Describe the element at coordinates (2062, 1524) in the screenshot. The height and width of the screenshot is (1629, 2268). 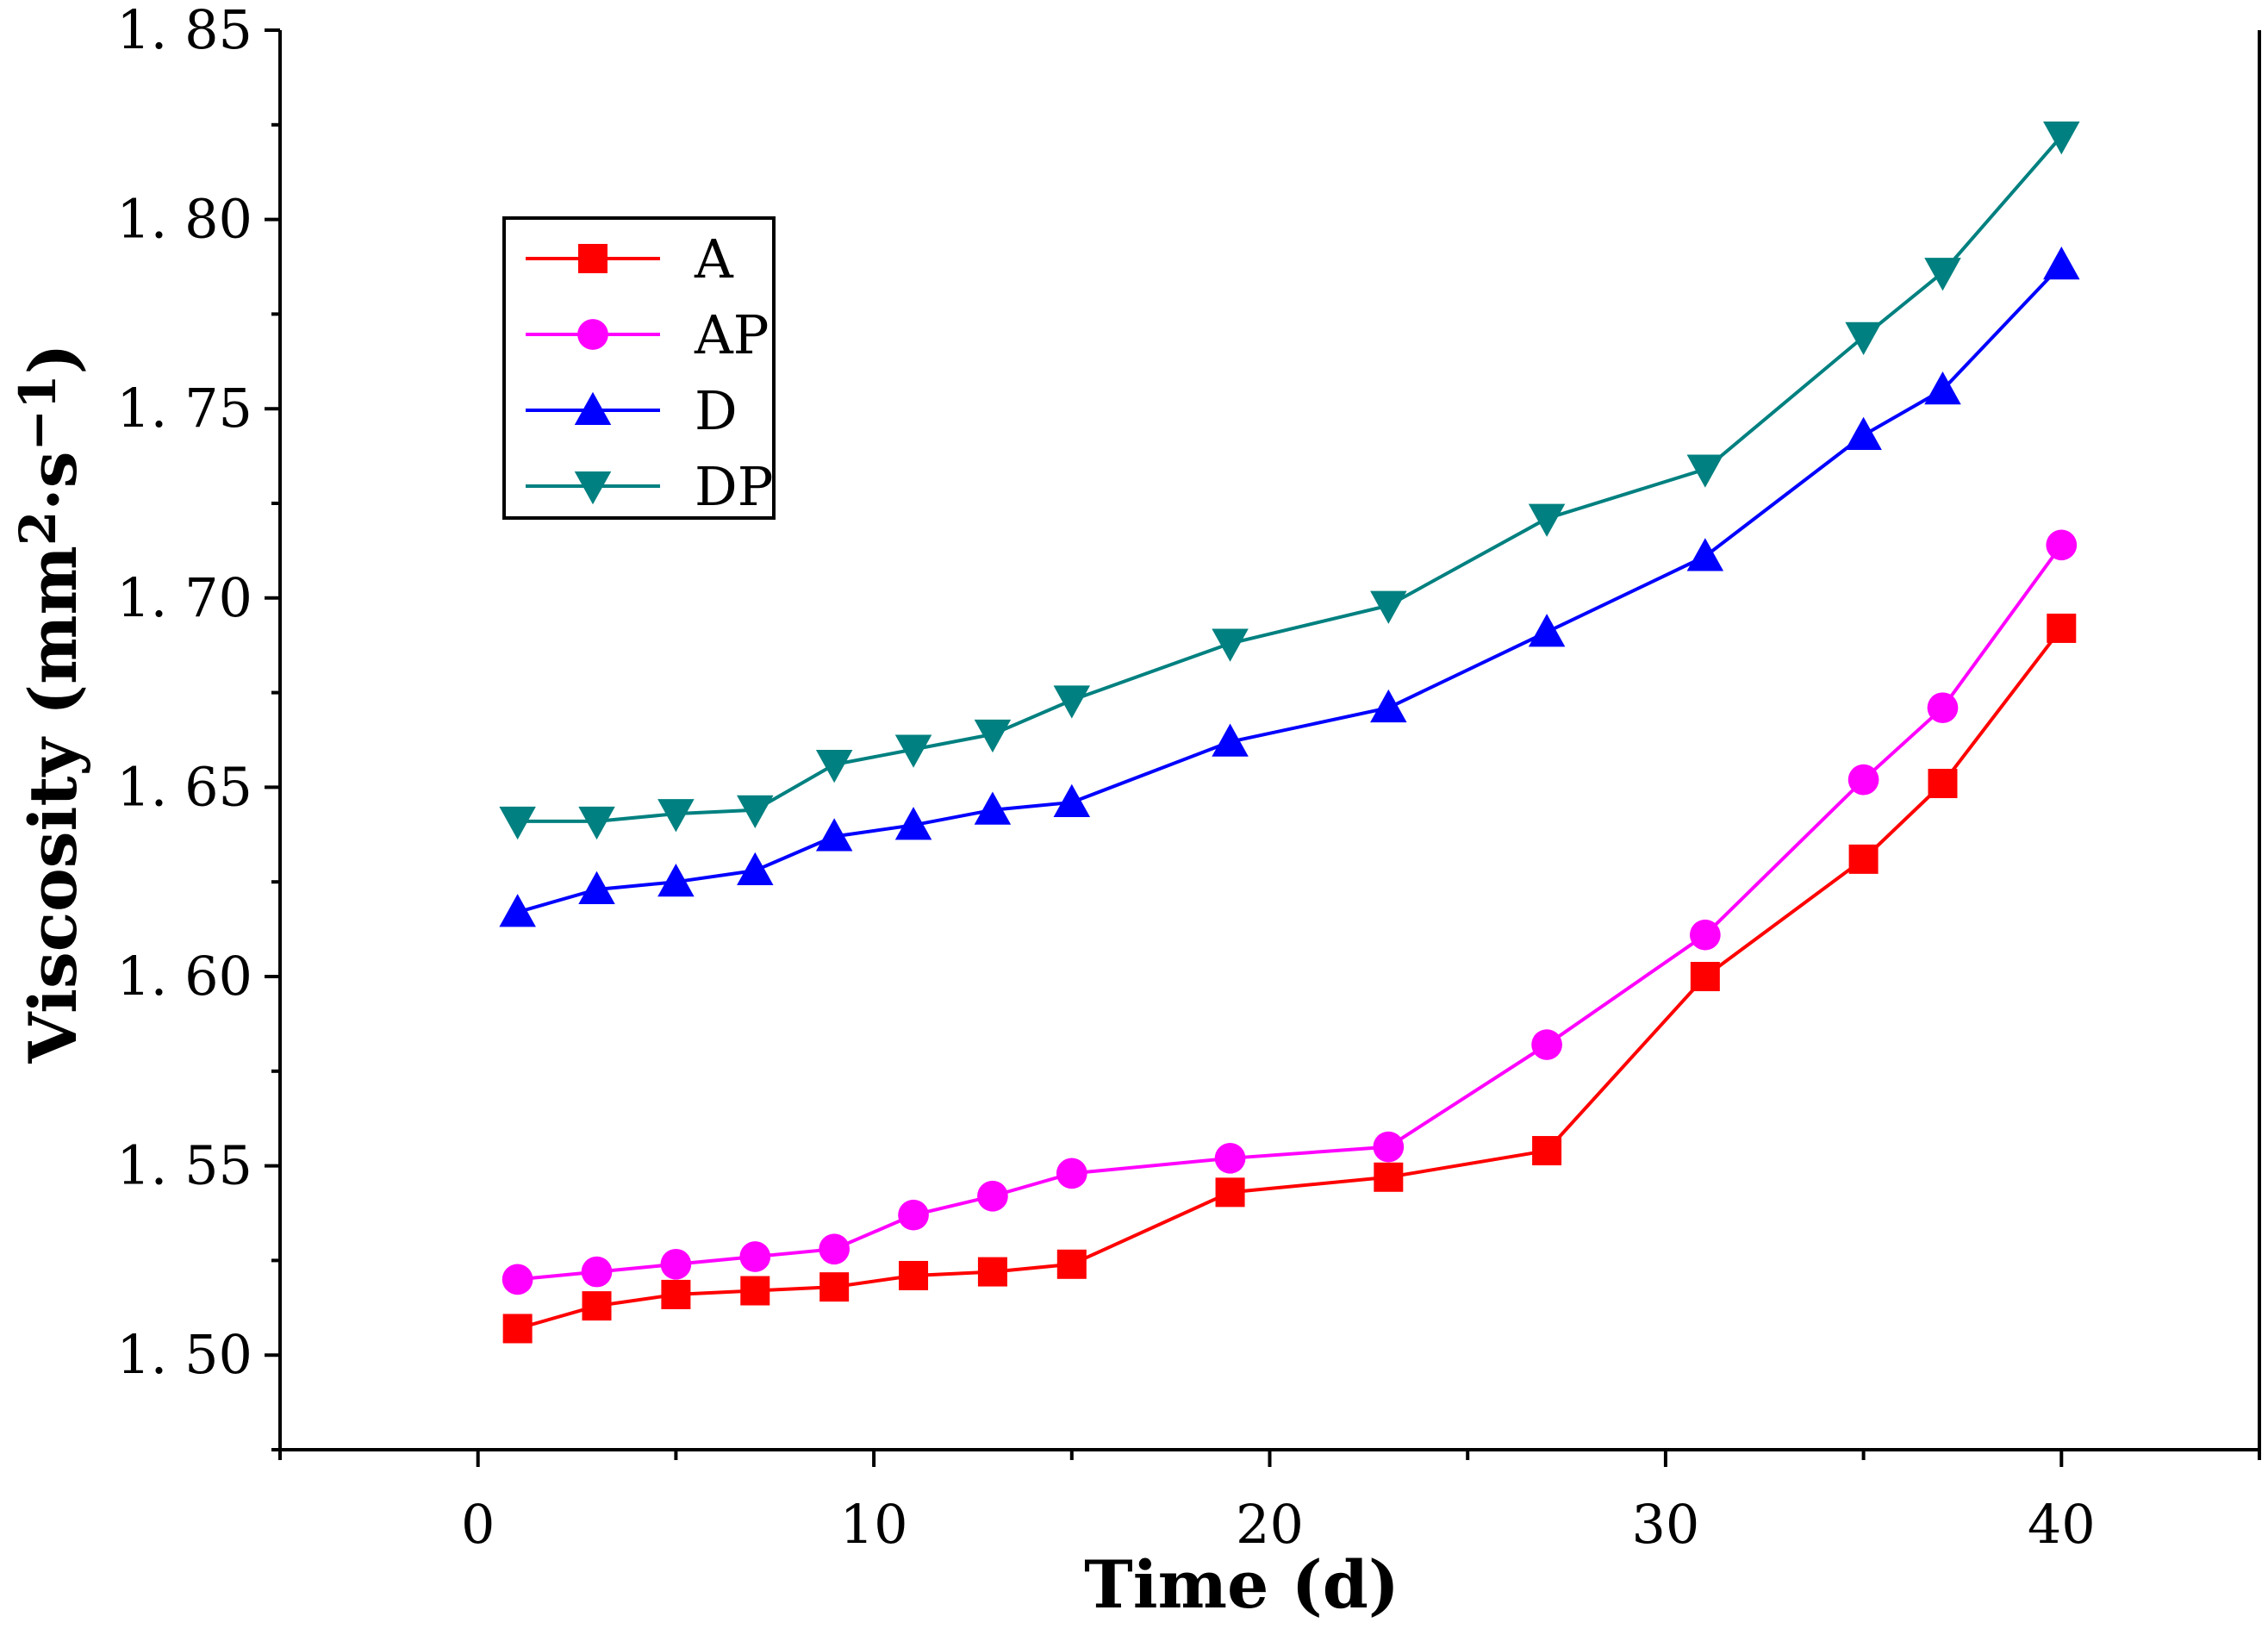
I see `x-tick-label: 40` at that location.